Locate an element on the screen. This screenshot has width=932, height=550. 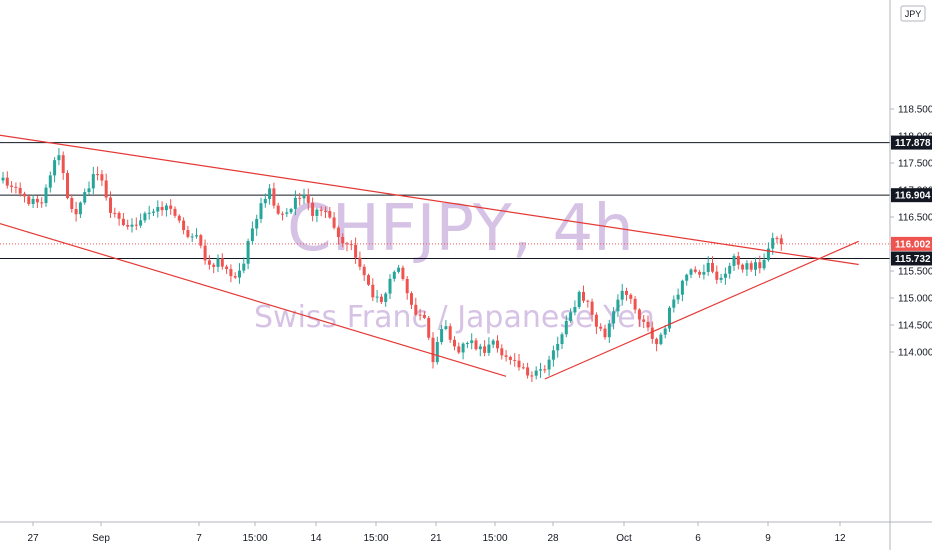
trendline-ascending-support is located at coordinates (701, 310).